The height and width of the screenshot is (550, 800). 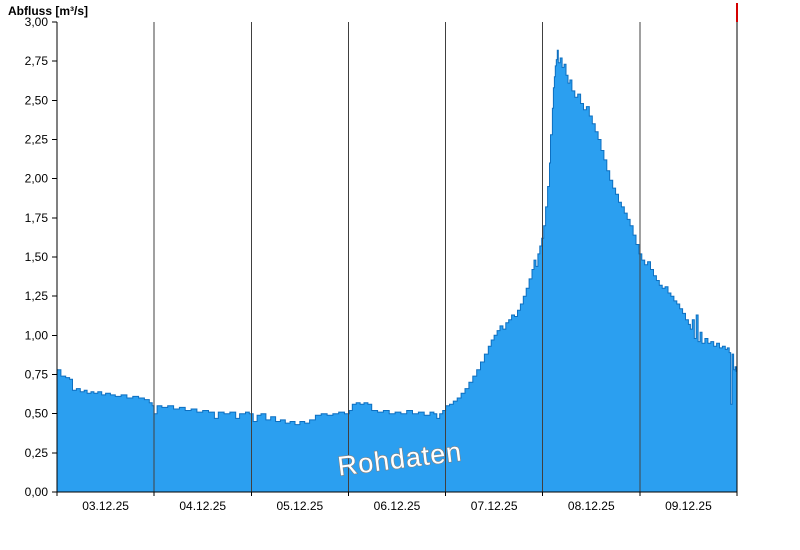 What do you see at coordinates (37, 414) in the screenshot?
I see `y-tick-label: 0,50` at bounding box center [37, 414].